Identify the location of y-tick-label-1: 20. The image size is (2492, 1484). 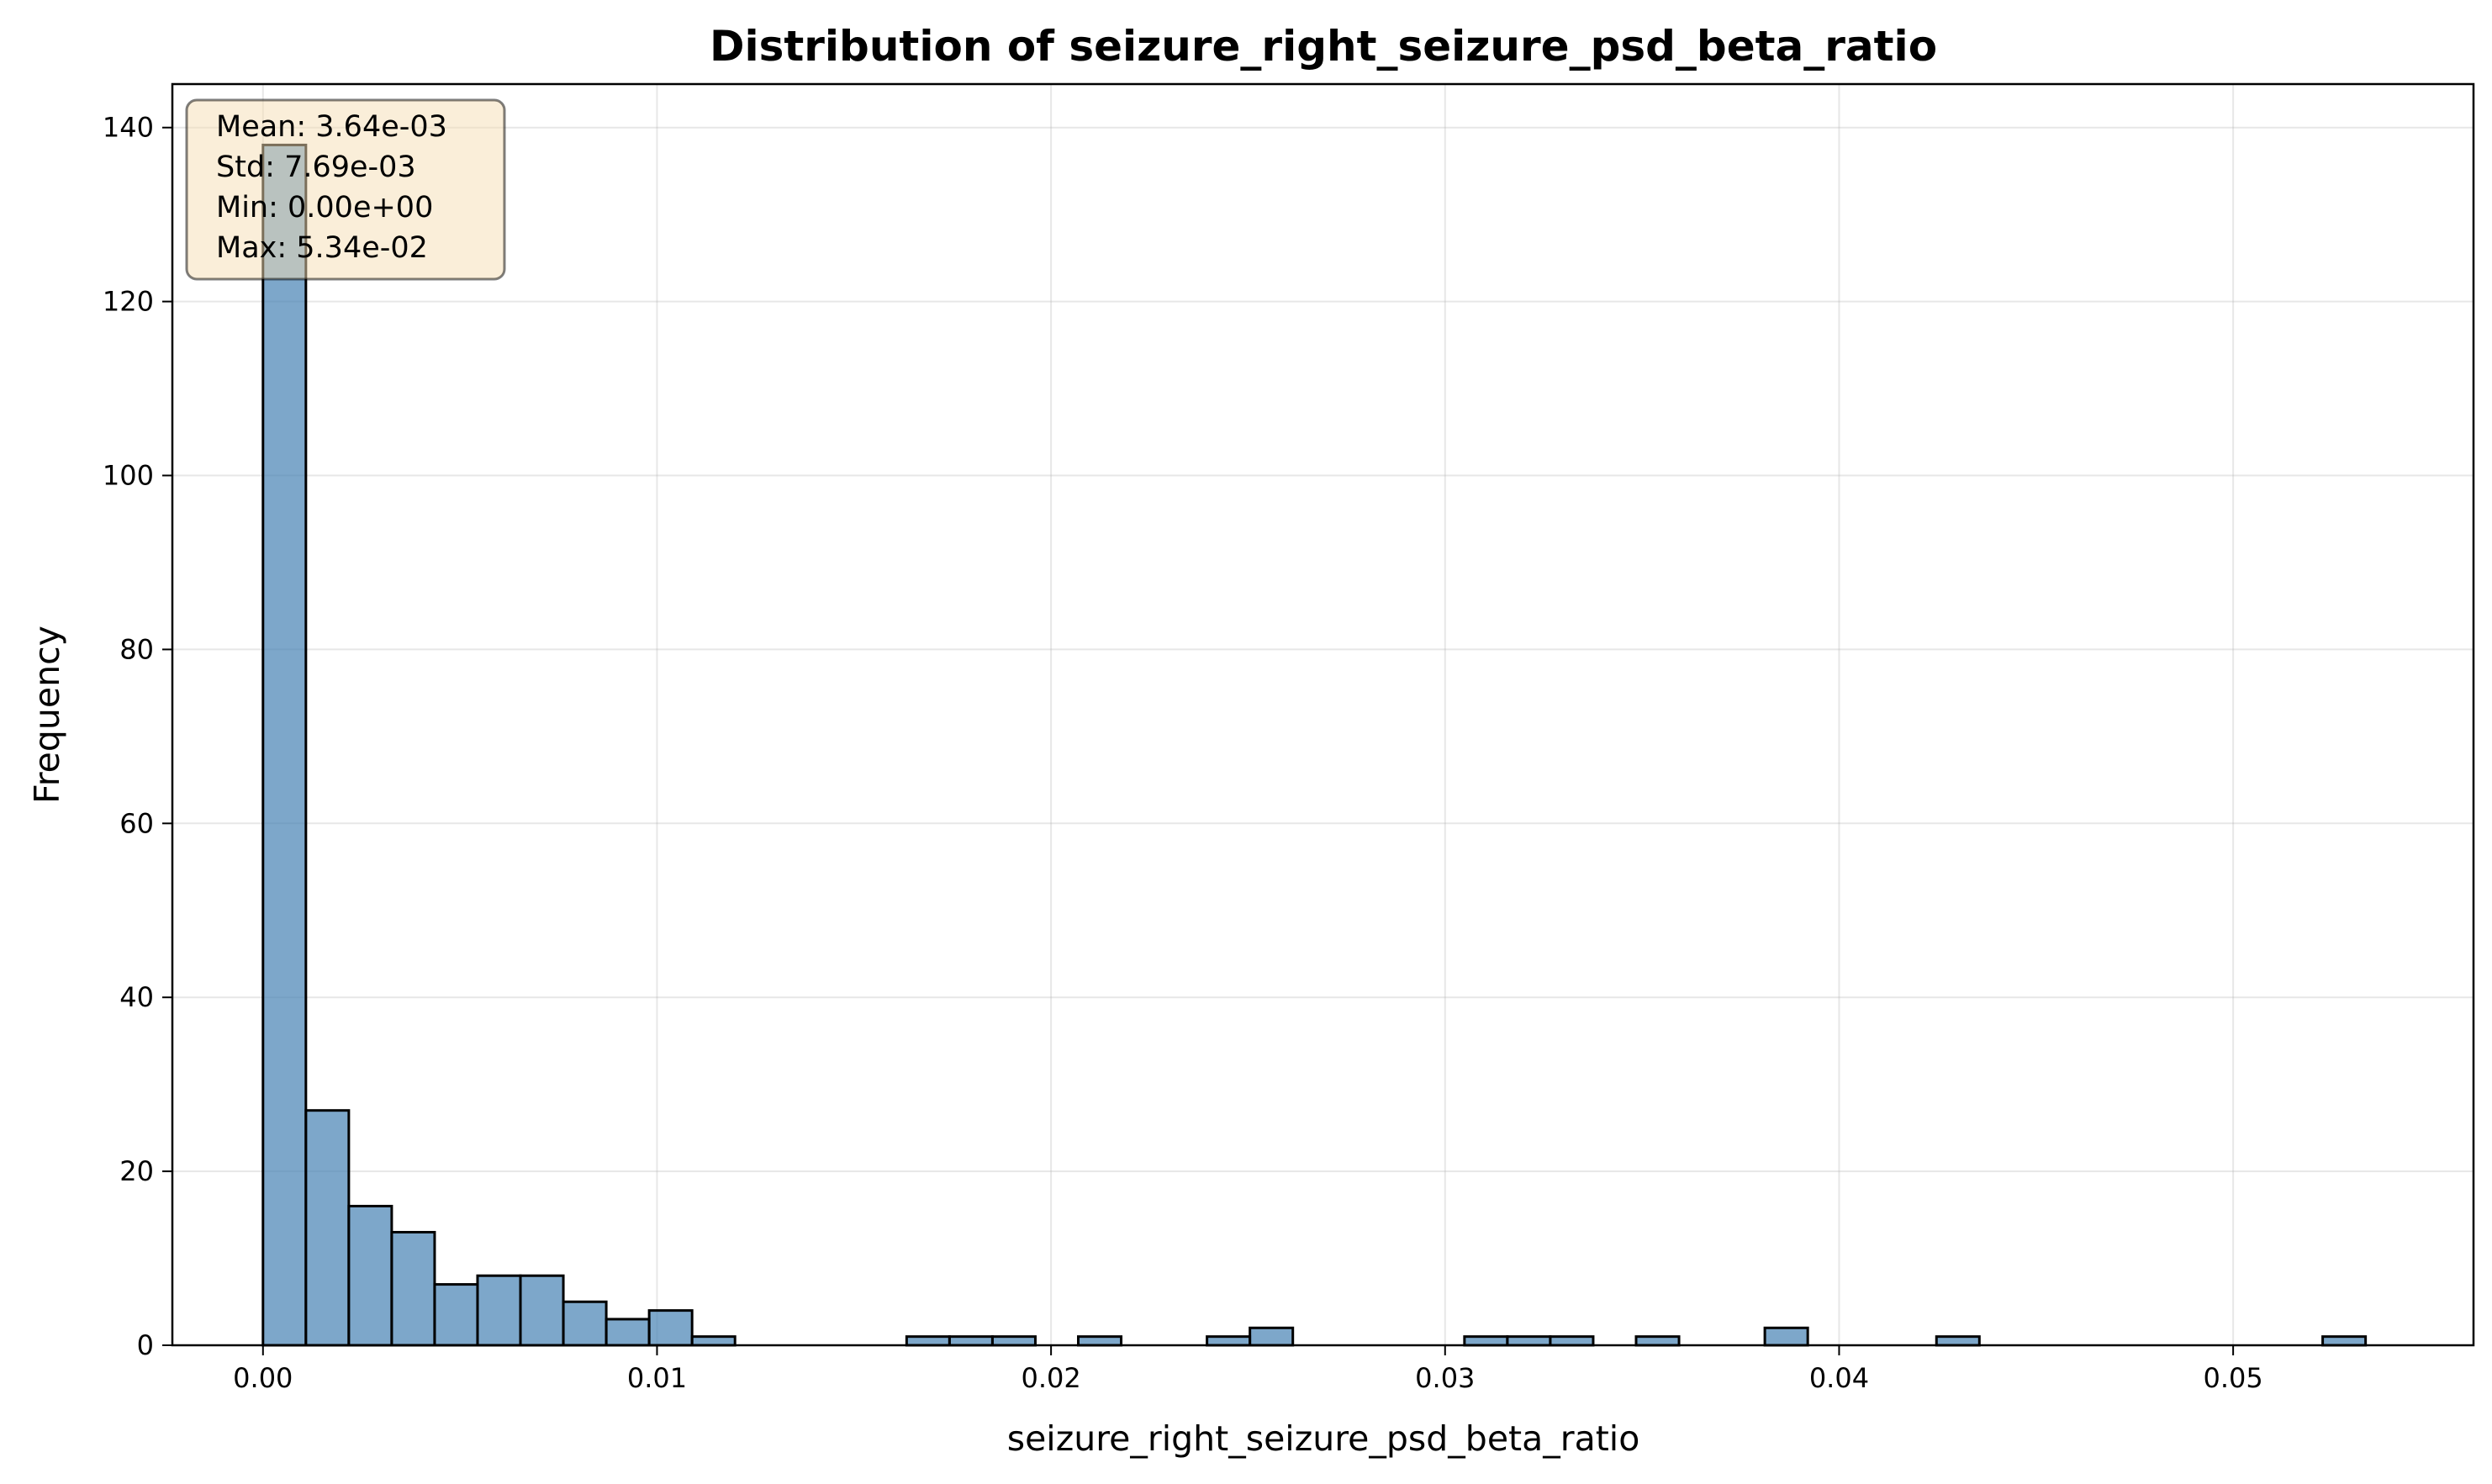
(136, 1171).